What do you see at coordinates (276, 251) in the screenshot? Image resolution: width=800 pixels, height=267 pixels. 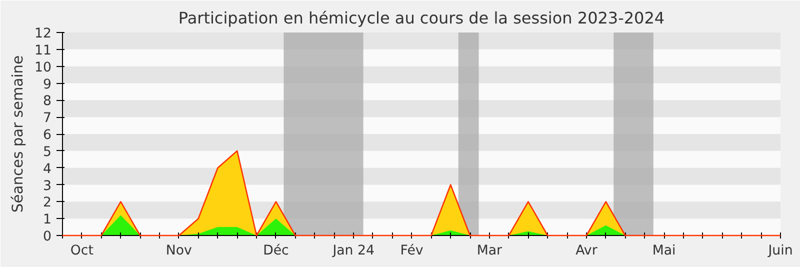 I see `x-tick-label: Déc` at bounding box center [276, 251].